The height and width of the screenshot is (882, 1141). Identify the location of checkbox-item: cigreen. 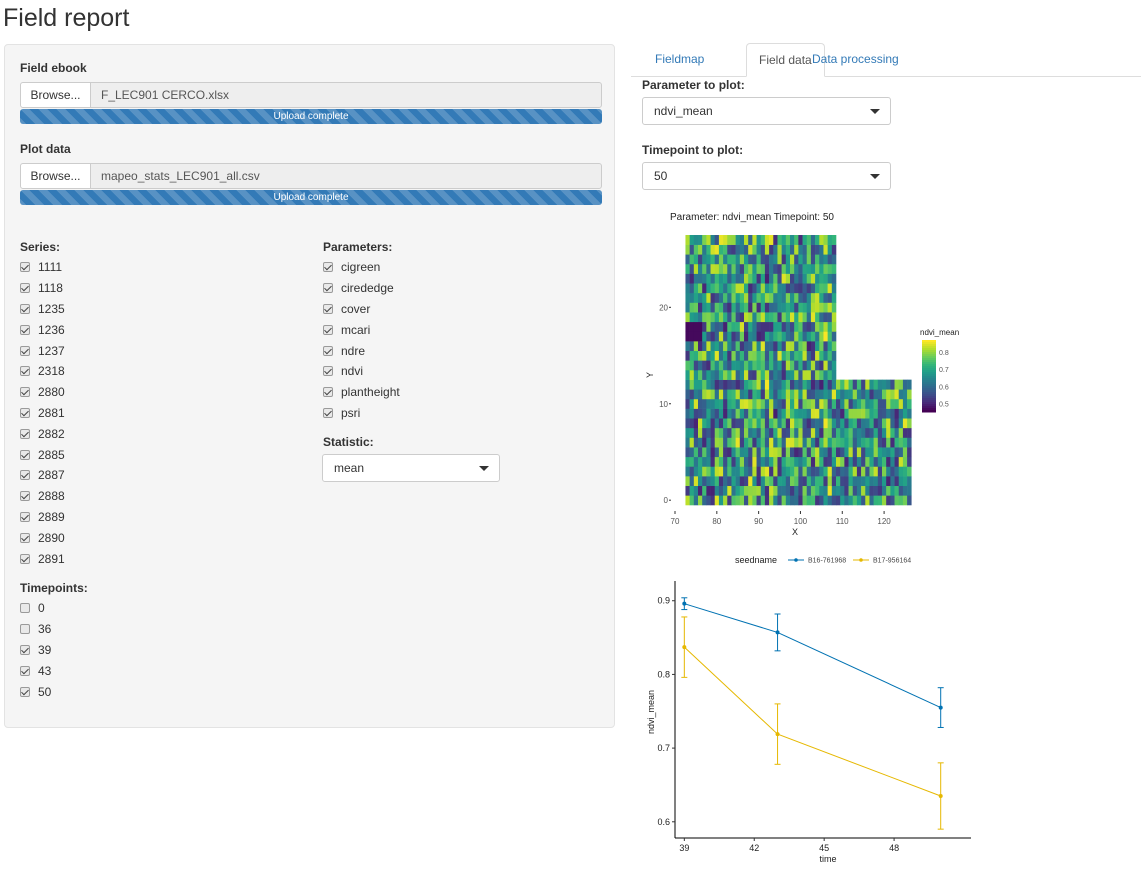
(361, 267).